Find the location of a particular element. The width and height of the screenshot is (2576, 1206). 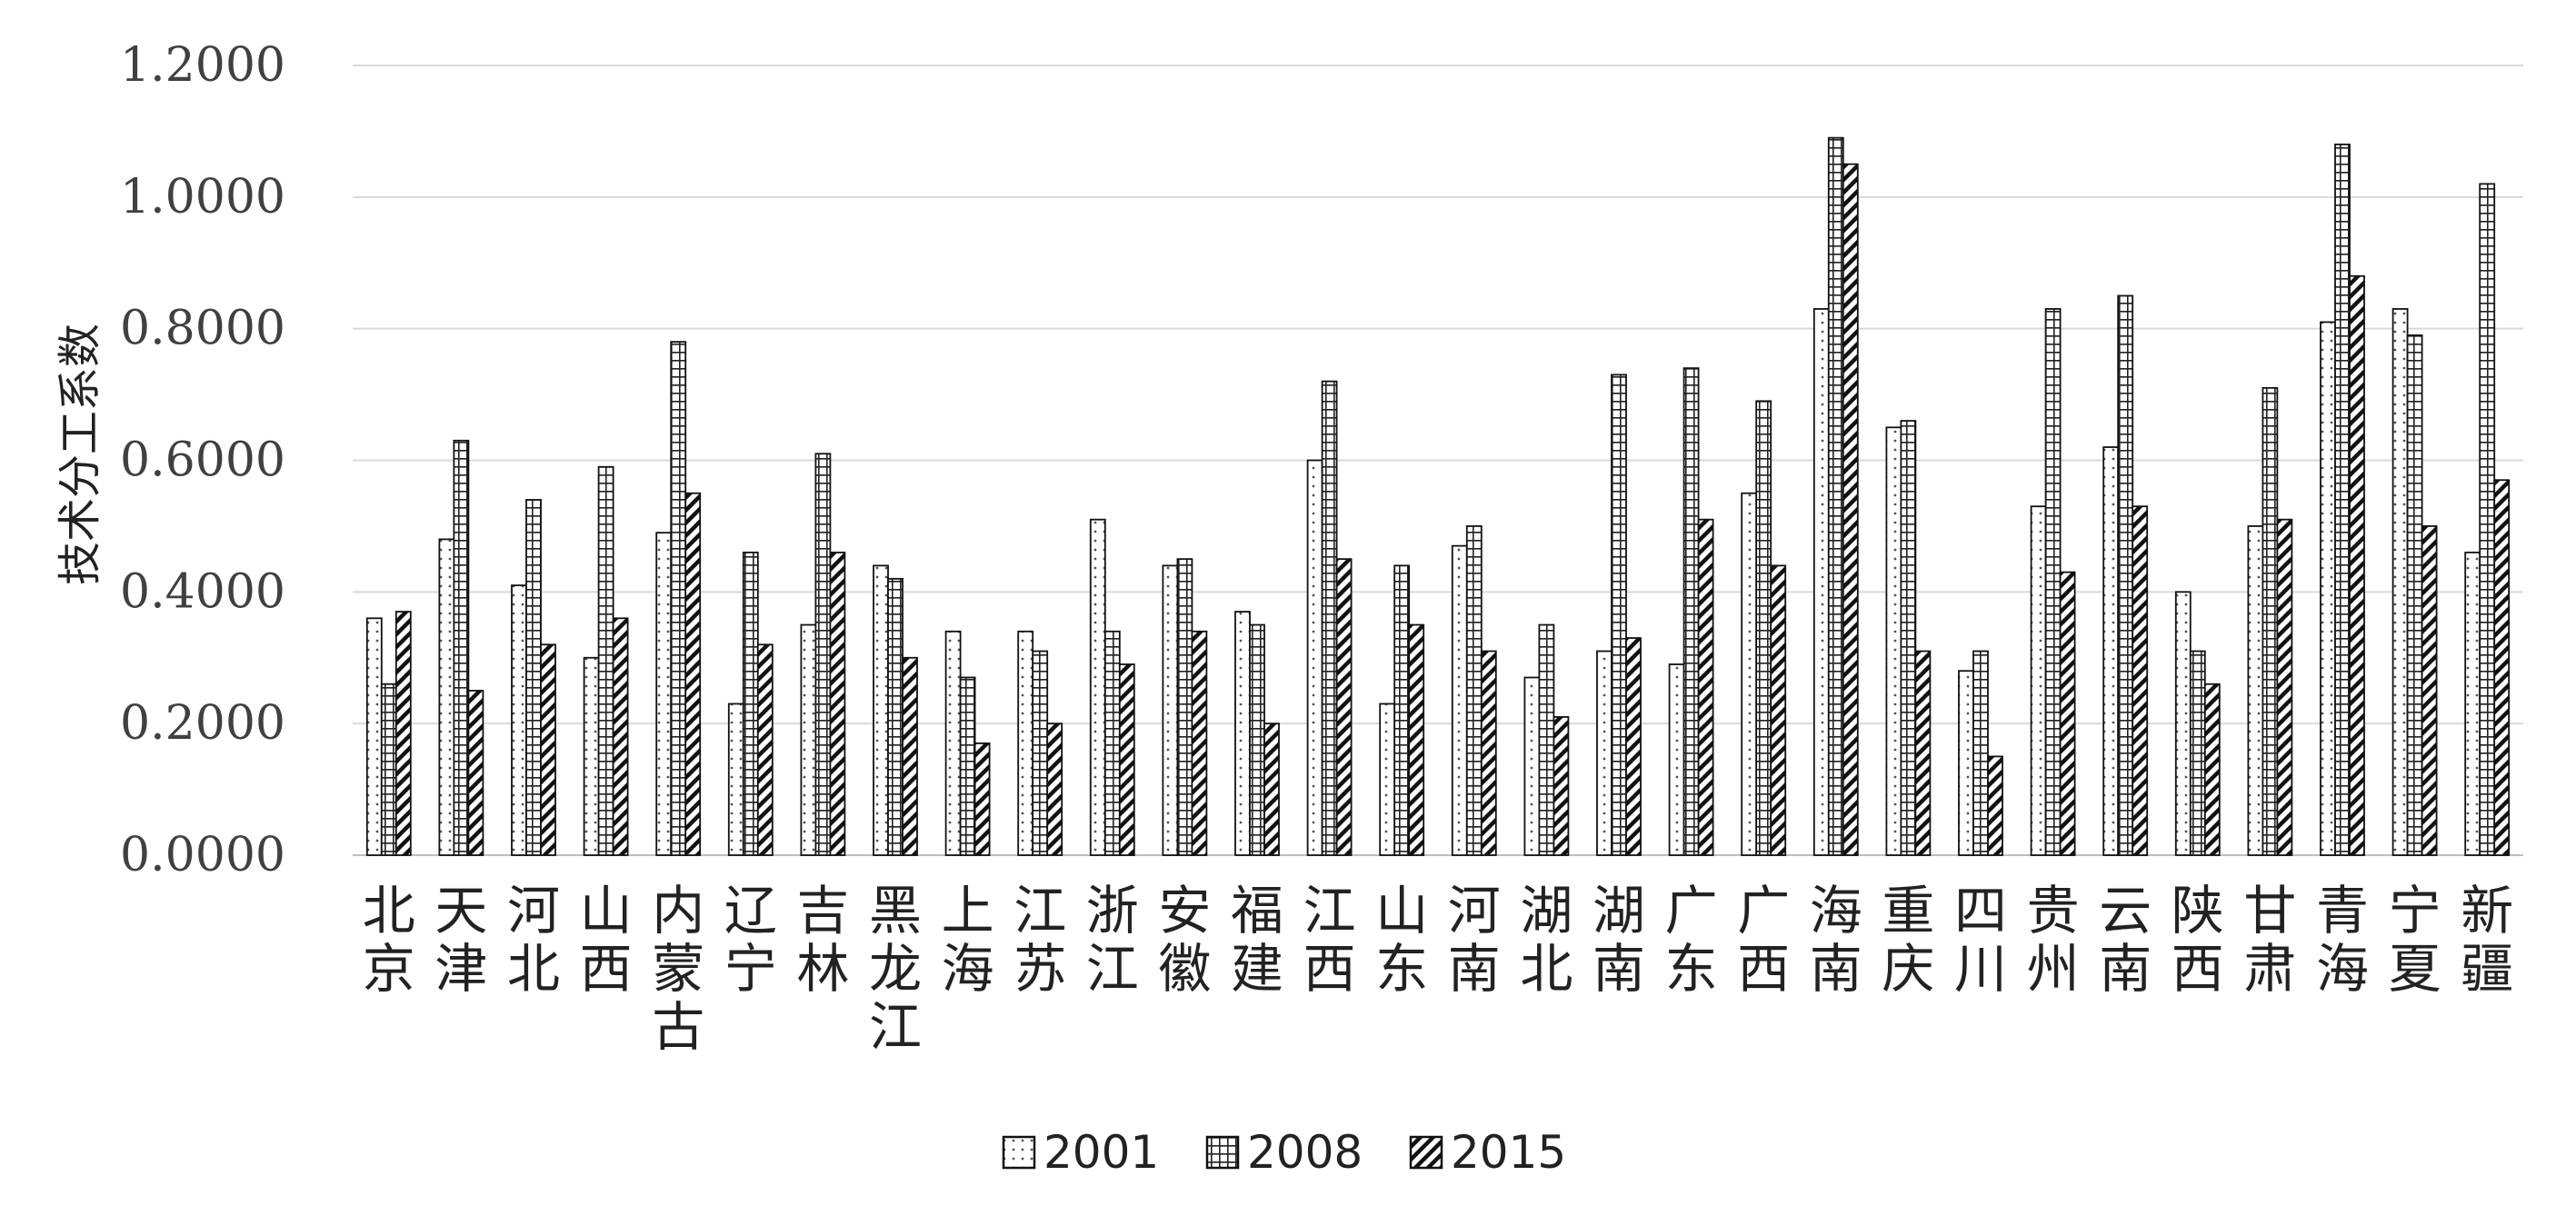

x-category-label: 福建 is located at coordinates (1257, 940).